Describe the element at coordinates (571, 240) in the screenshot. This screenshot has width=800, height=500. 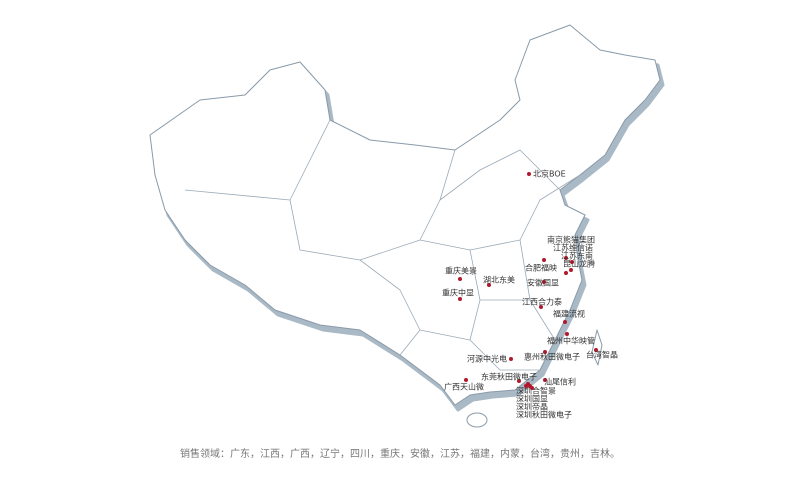
I see `marker-label: 南京熊猫集团` at that location.